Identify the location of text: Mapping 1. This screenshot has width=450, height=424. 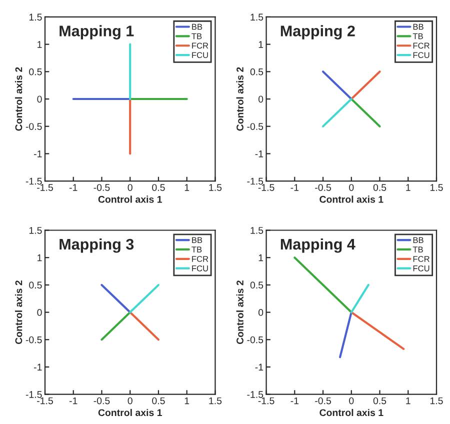
(97, 32).